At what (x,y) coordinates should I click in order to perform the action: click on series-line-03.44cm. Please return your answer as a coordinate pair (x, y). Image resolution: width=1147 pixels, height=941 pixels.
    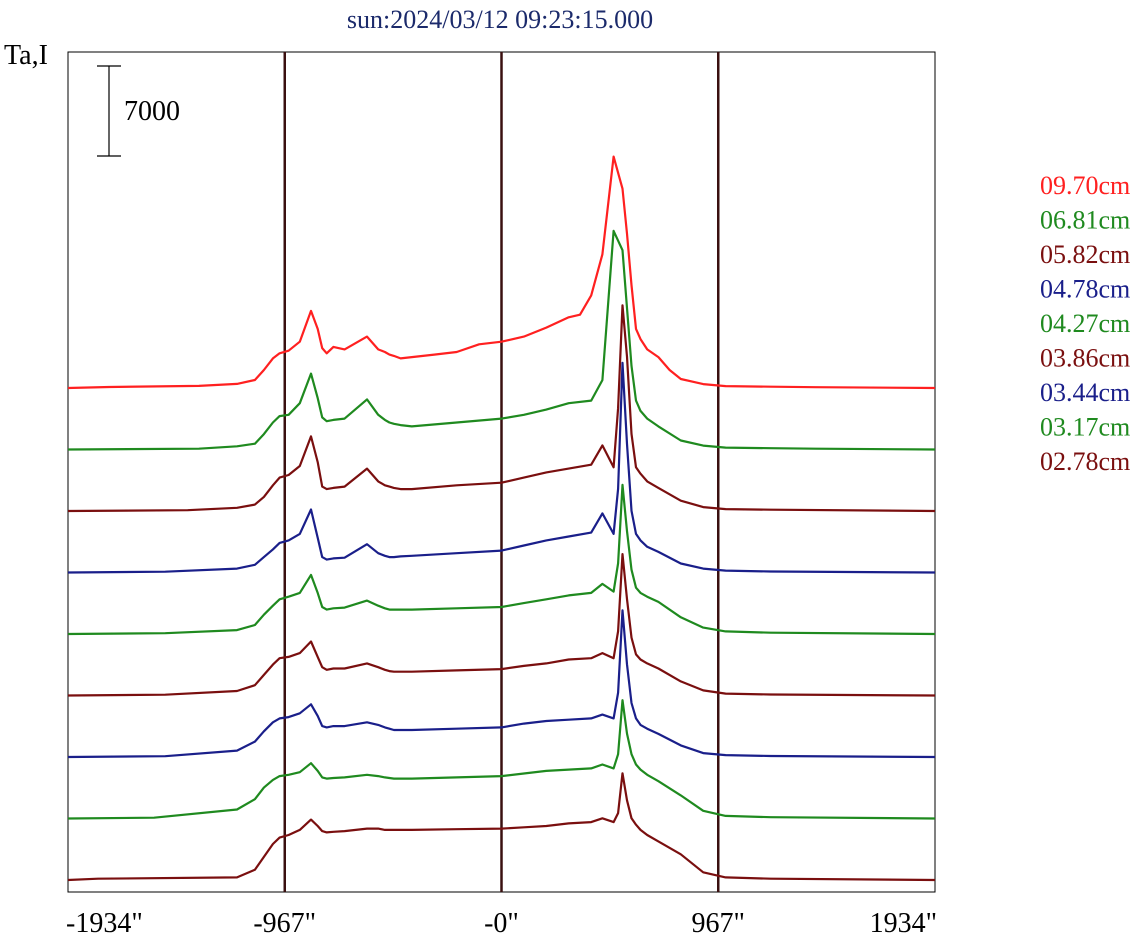
    Looking at the image, I should click on (501, 684).